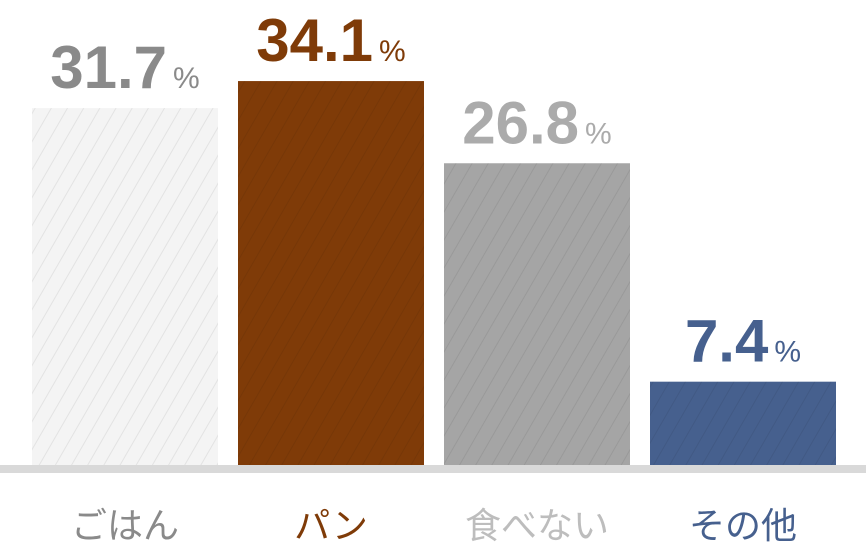  What do you see at coordinates (743, 526) in the screenshot?
I see `x-tick-label: その他` at bounding box center [743, 526].